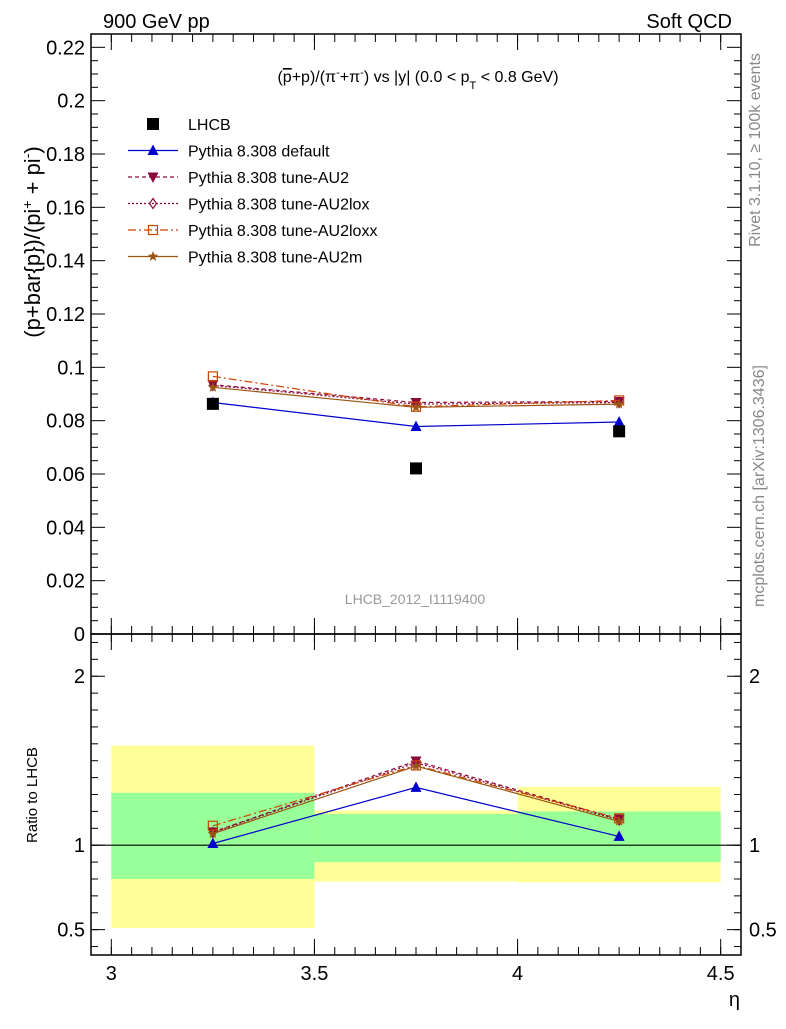  I want to click on xtick-label-2: 4, so click(517, 974).